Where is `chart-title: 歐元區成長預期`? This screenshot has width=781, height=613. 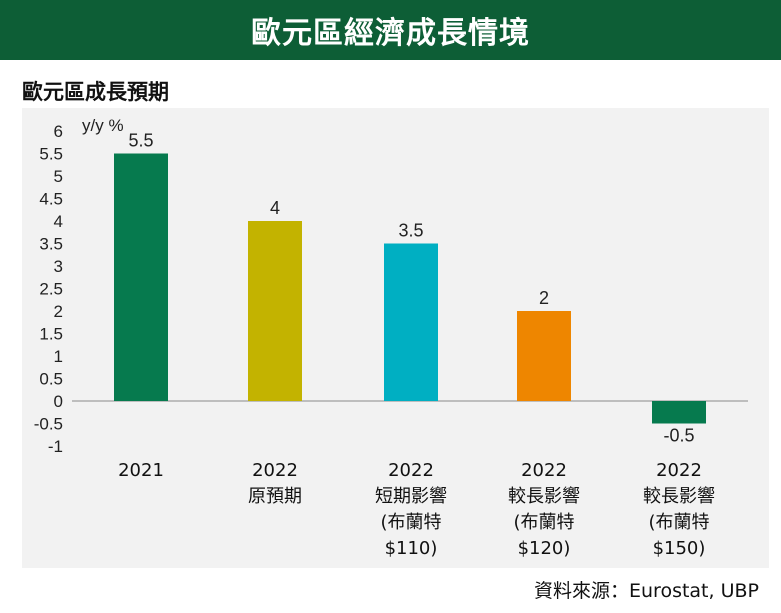 chart-title: 歐元區成長預期 is located at coordinates (95, 92).